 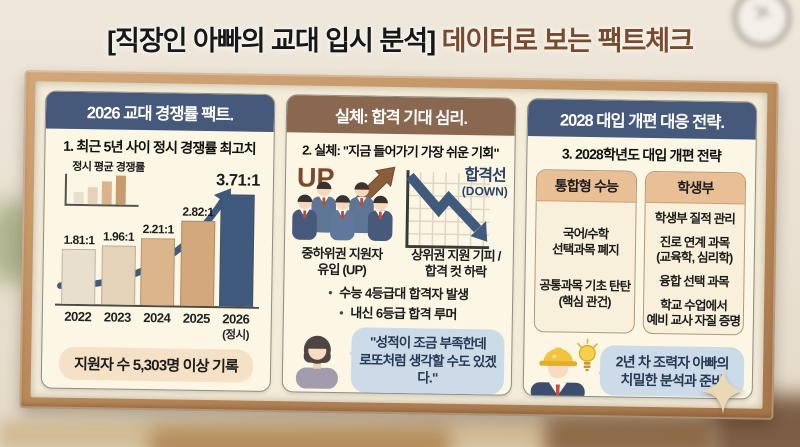 What do you see at coordinates (586, 186) in the screenshot?
I see `card-suneung-header: 통합형 수능` at bounding box center [586, 186].